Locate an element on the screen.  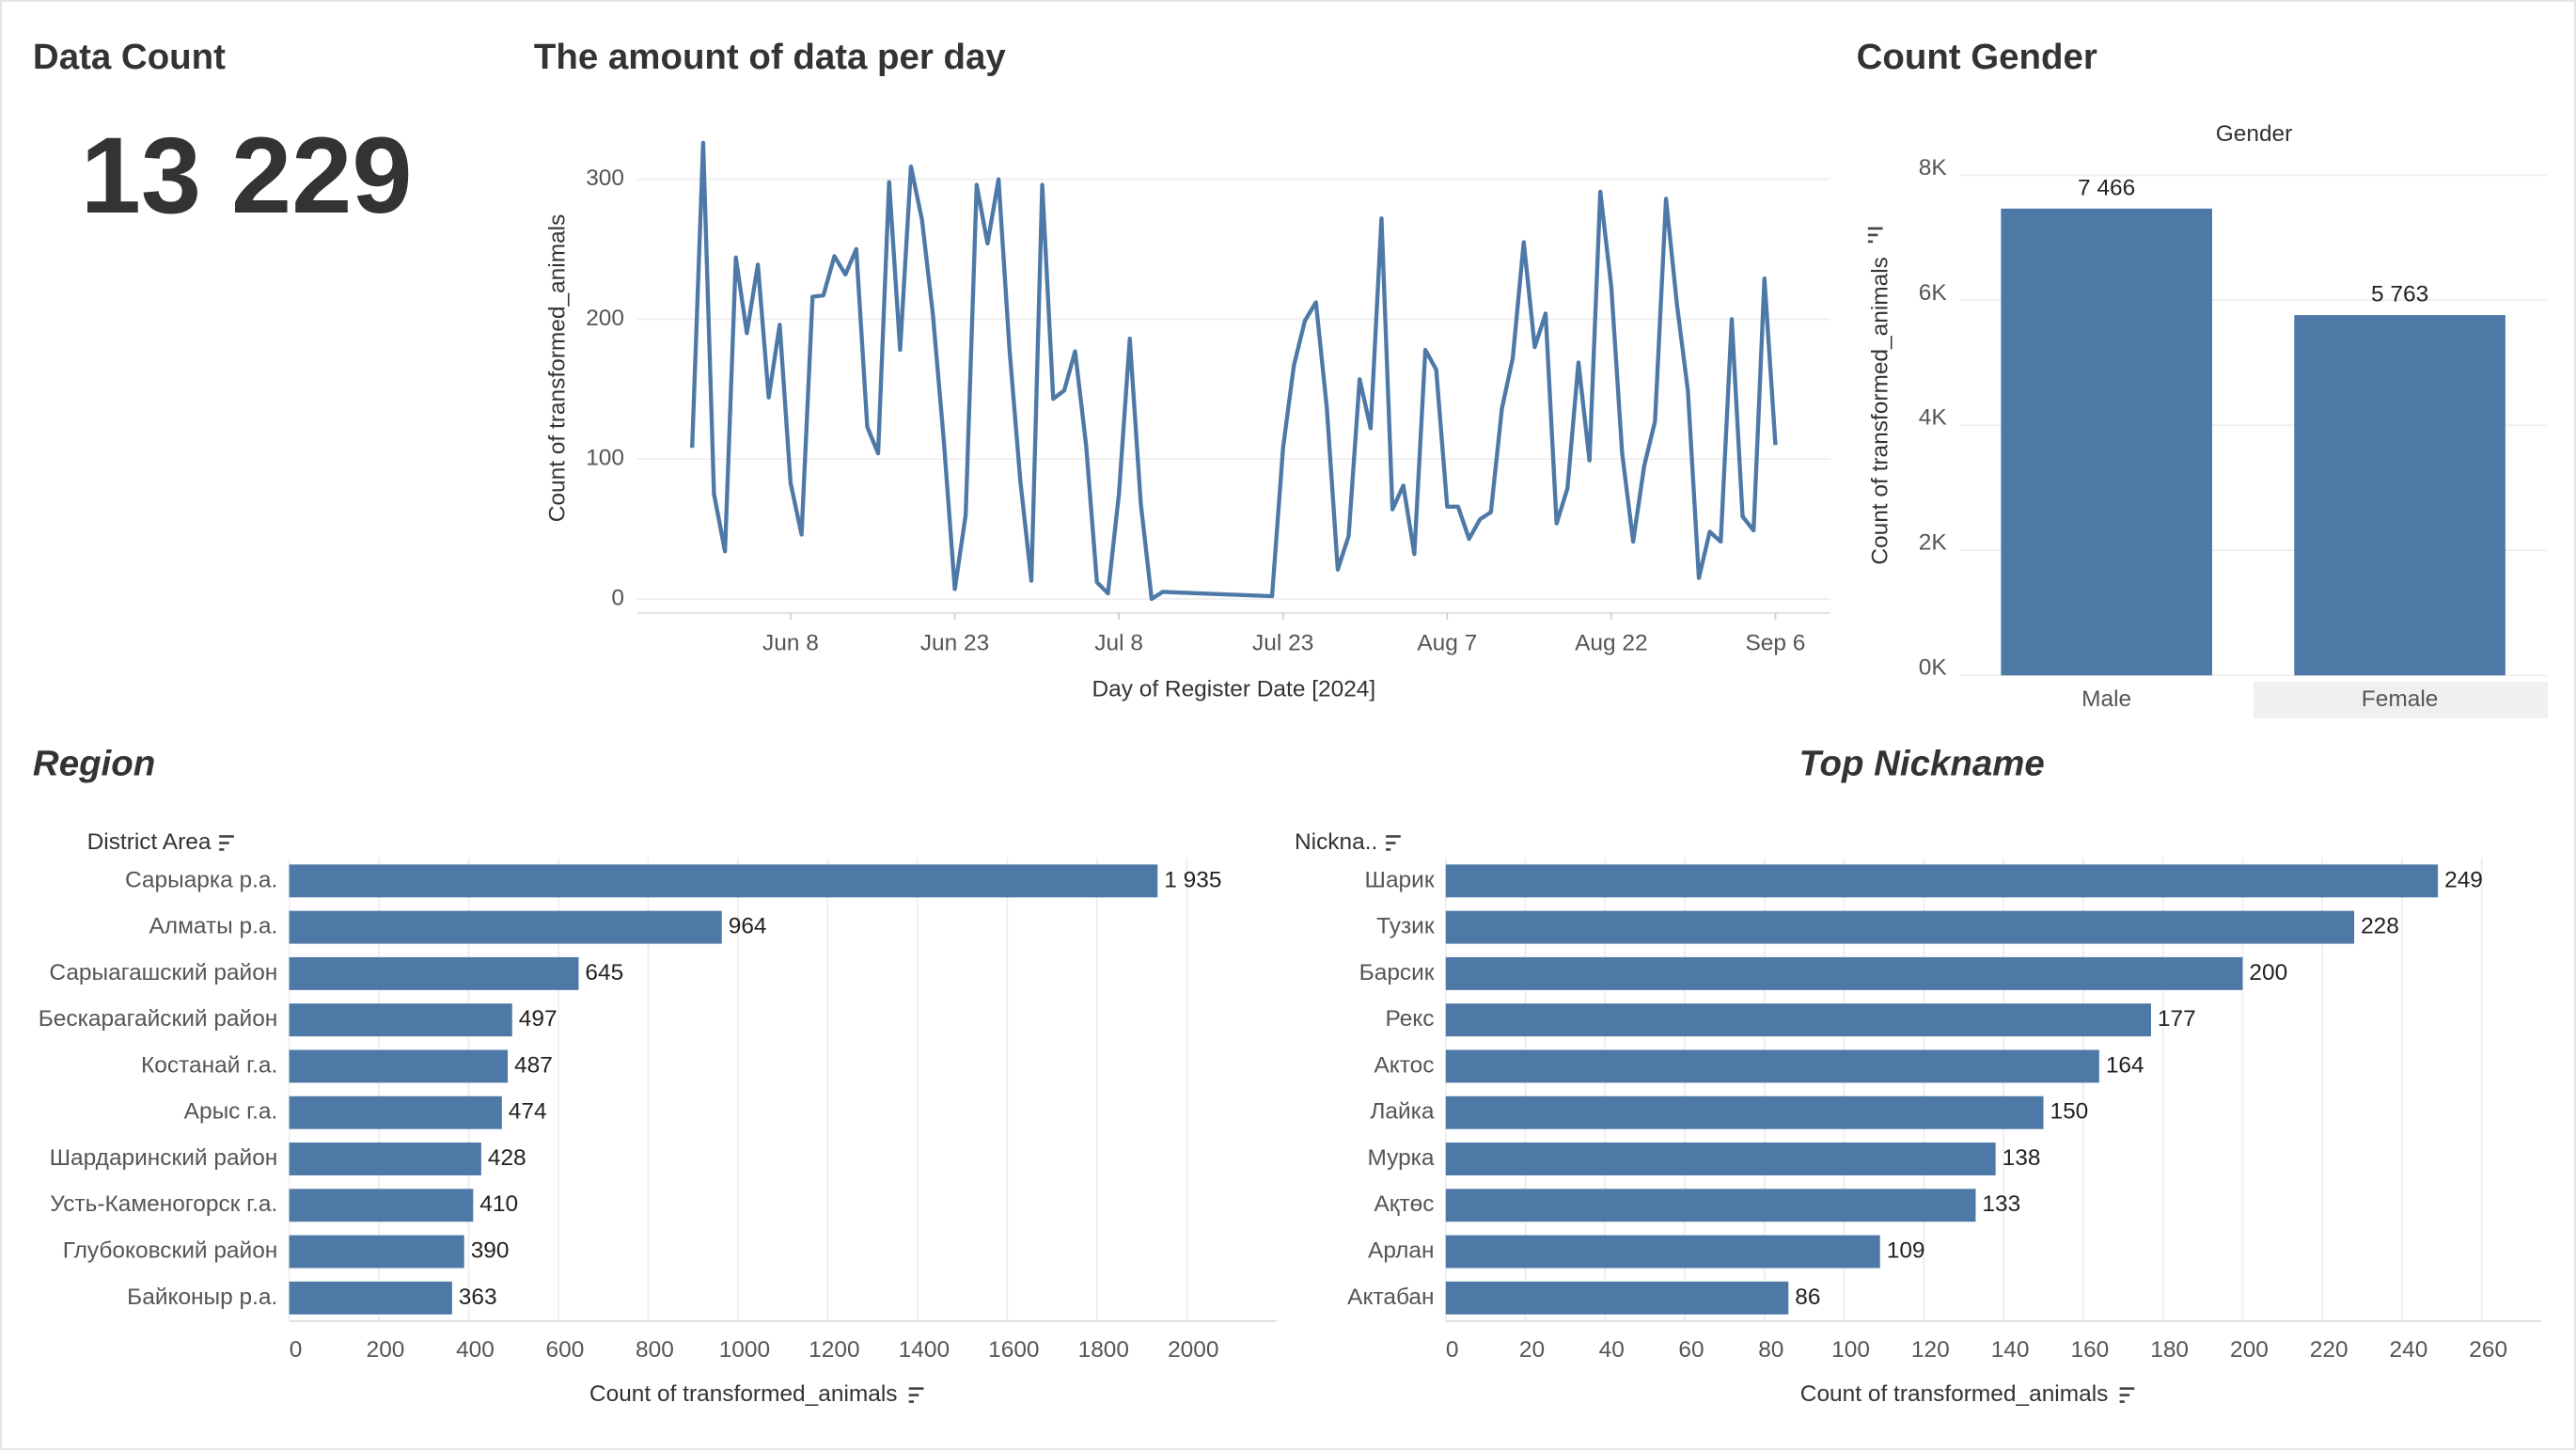
data-label: 5 763 is located at coordinates (2400, 294).